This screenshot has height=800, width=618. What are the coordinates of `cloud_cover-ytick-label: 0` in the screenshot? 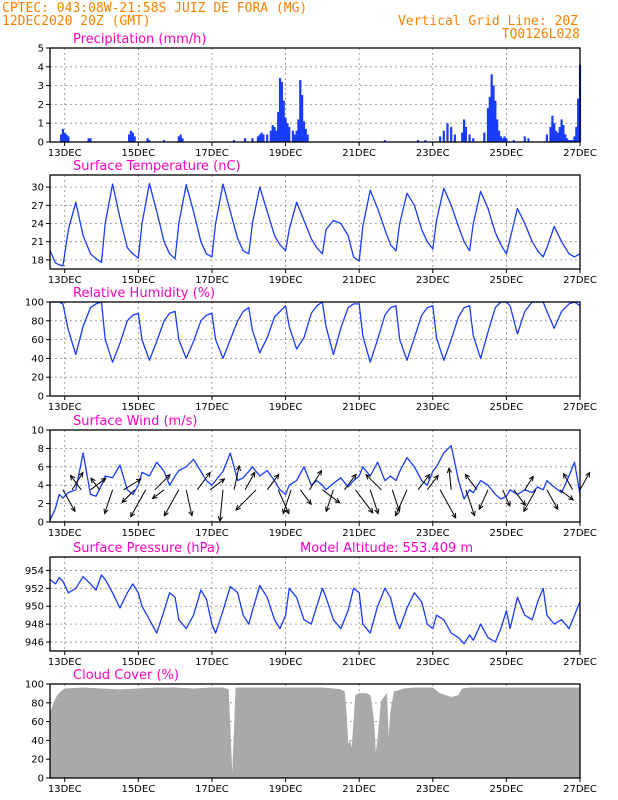 It's located at (41, 779).